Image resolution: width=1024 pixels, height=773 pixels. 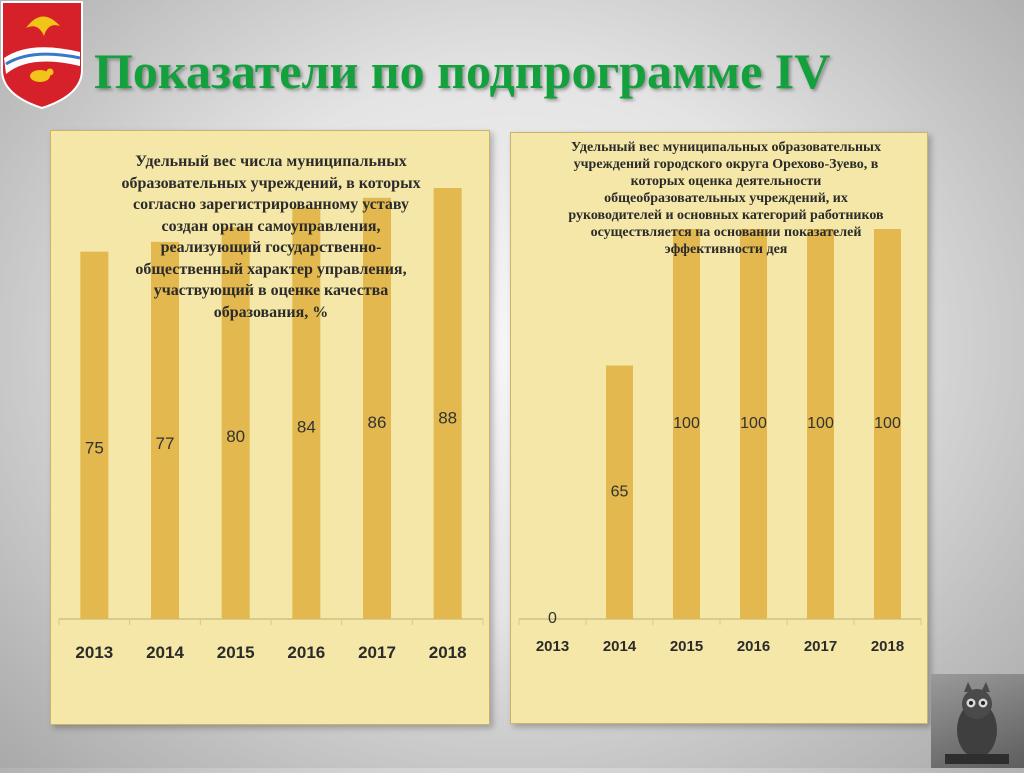 I want to click on chart-1-bar-2018, so click(x=887, y=424).